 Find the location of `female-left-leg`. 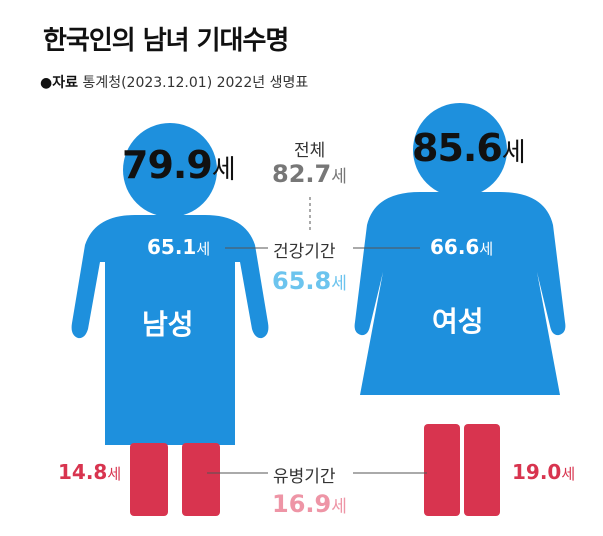

female-left-leg is located at coordinates (442, 470).